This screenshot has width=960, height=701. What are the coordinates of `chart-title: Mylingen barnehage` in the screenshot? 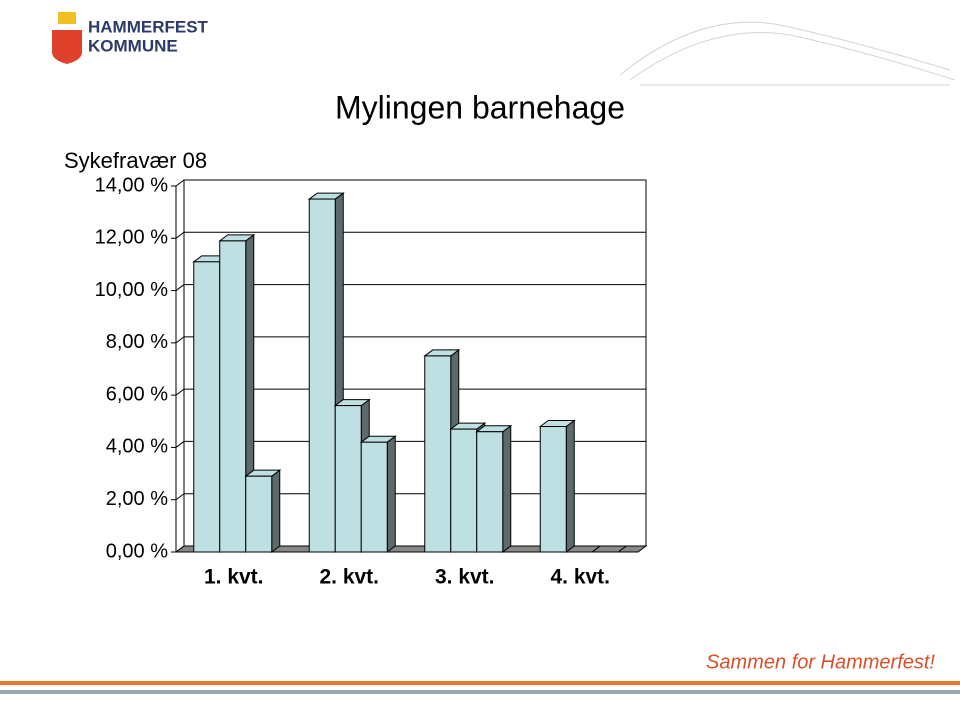 It's located at (480, 107).